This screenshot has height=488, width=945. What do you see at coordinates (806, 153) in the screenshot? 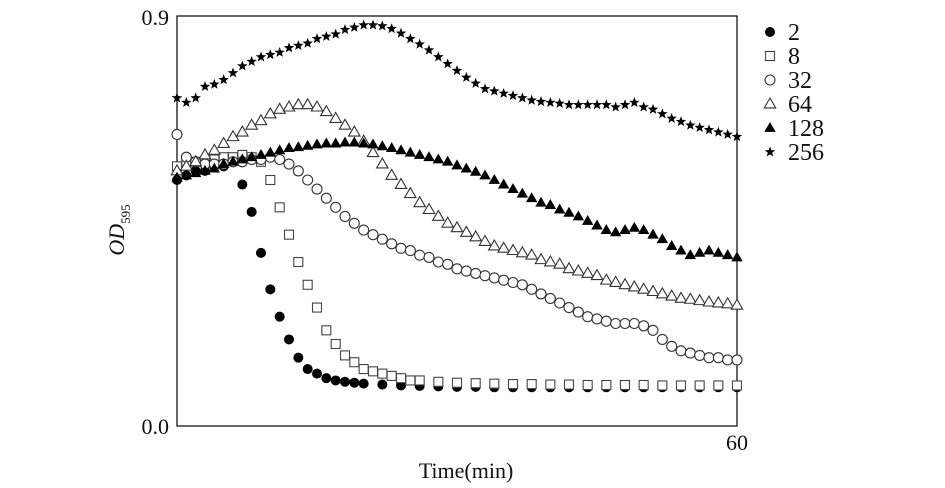
I see `legend-label: 256` at bounding box center [806, 153].